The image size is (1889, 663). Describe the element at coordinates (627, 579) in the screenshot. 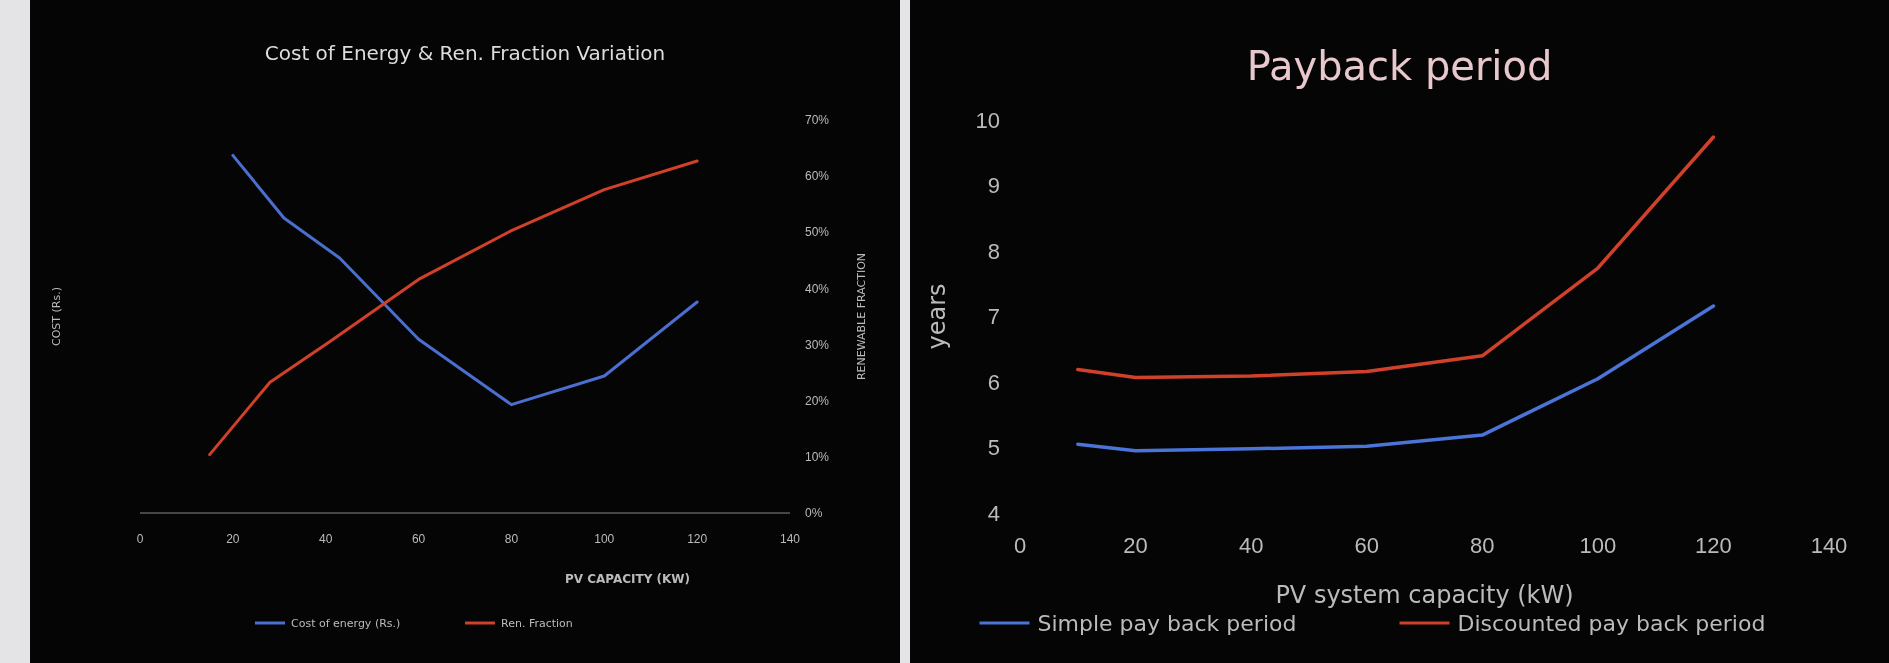

I see `x-axis-title: PV CAPACITY (KW)` at that location.